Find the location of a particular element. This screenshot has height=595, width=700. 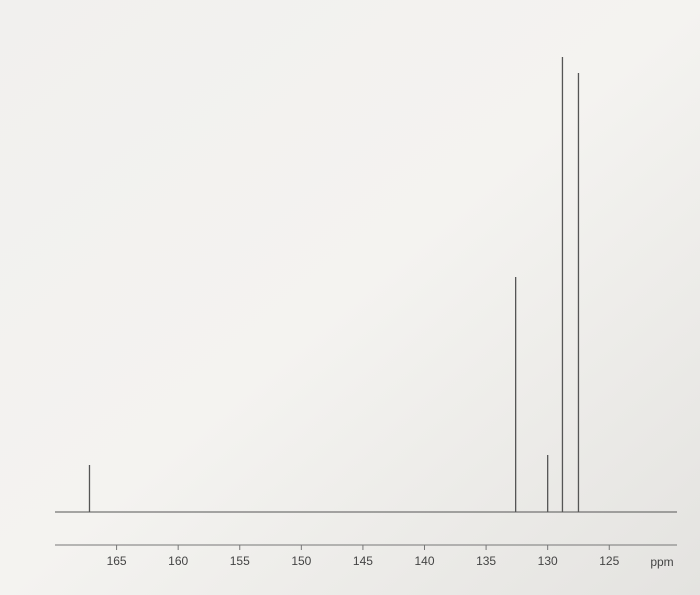

x-tick-label: 155 is located at coordinates (240, 561).